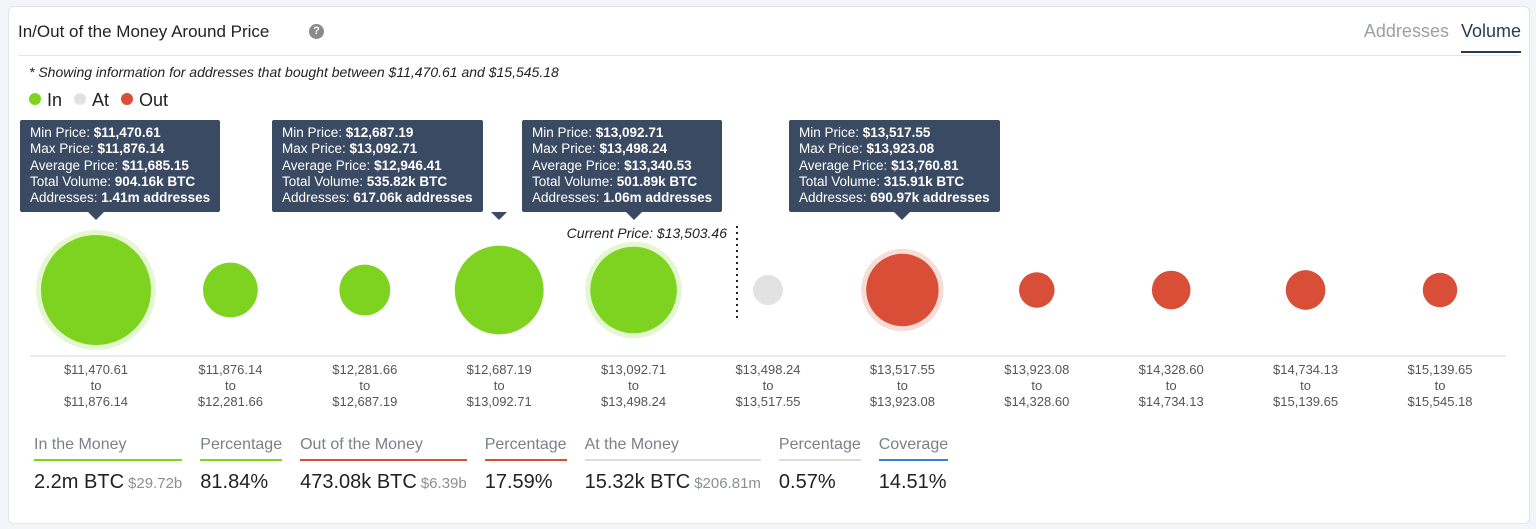  I want to click on legend-in-label: In, so click(55, 100).